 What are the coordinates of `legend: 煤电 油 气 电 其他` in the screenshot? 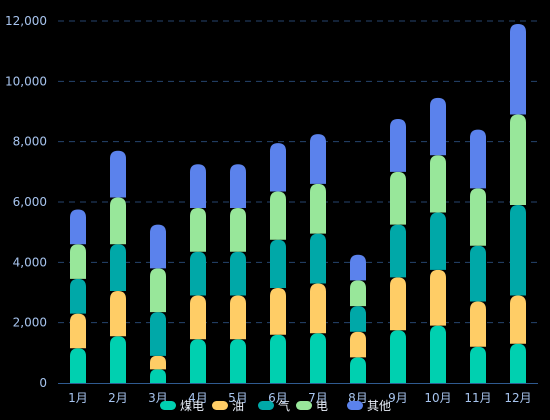 It's located at (275, 405).